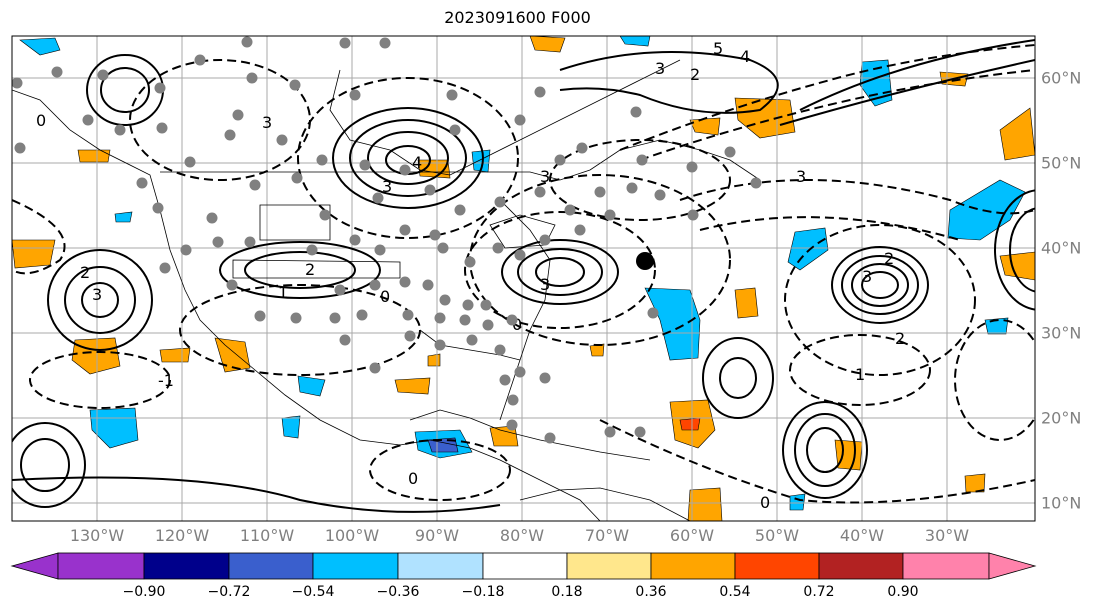 Image resolution: width=1102 pixels, height=613 pixels. Describe the element at coordinates (483, 592) in the screenshot. I see `colorbar-tick-label: −0.18` at that location.